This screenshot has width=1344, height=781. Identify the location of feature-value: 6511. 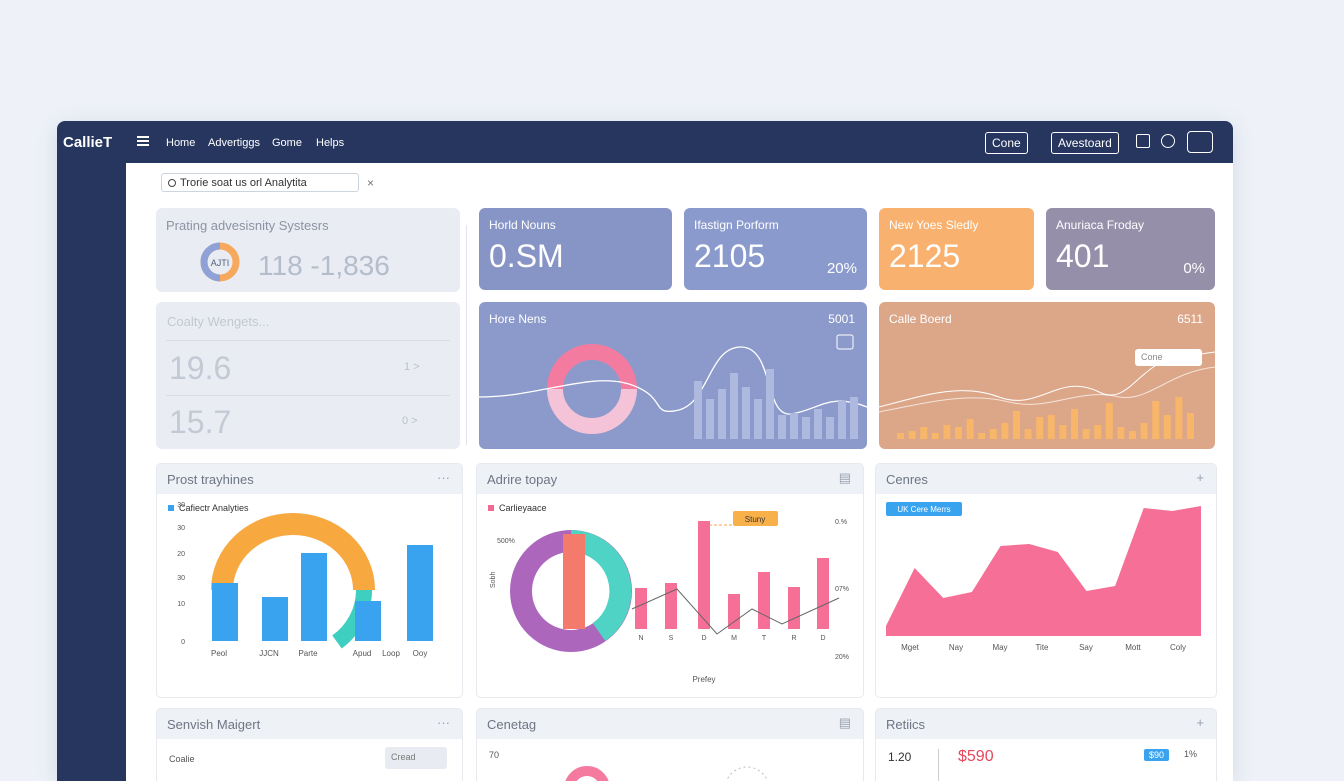
(1190, 319).